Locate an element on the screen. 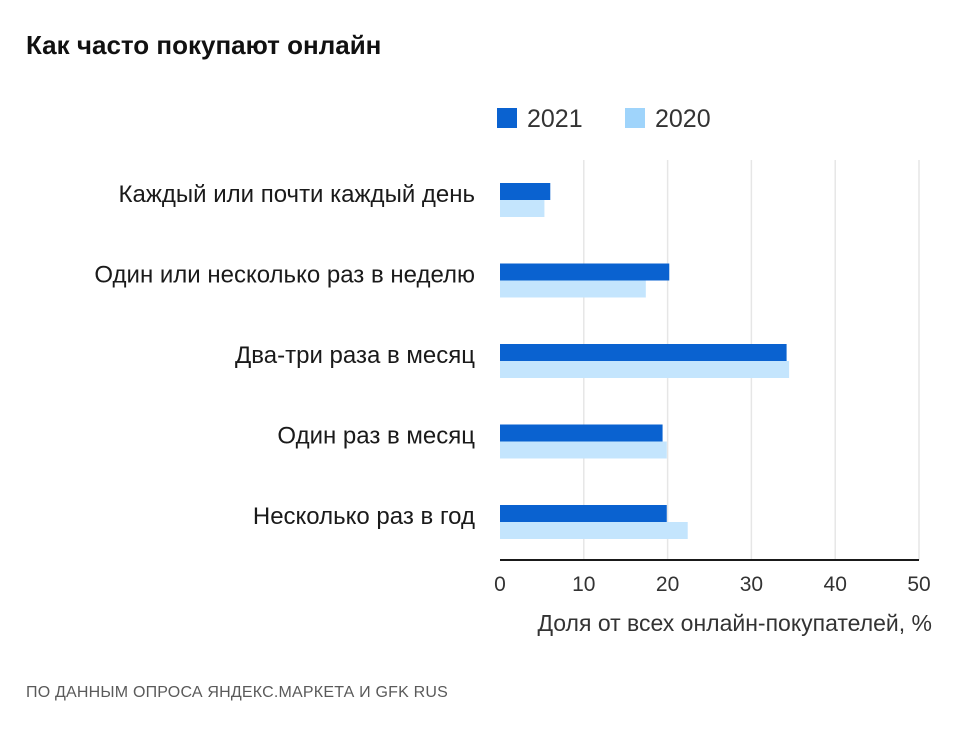 The image size is (960, 732). legend-label-2020: 2020 is located at coordinates (683, 119).